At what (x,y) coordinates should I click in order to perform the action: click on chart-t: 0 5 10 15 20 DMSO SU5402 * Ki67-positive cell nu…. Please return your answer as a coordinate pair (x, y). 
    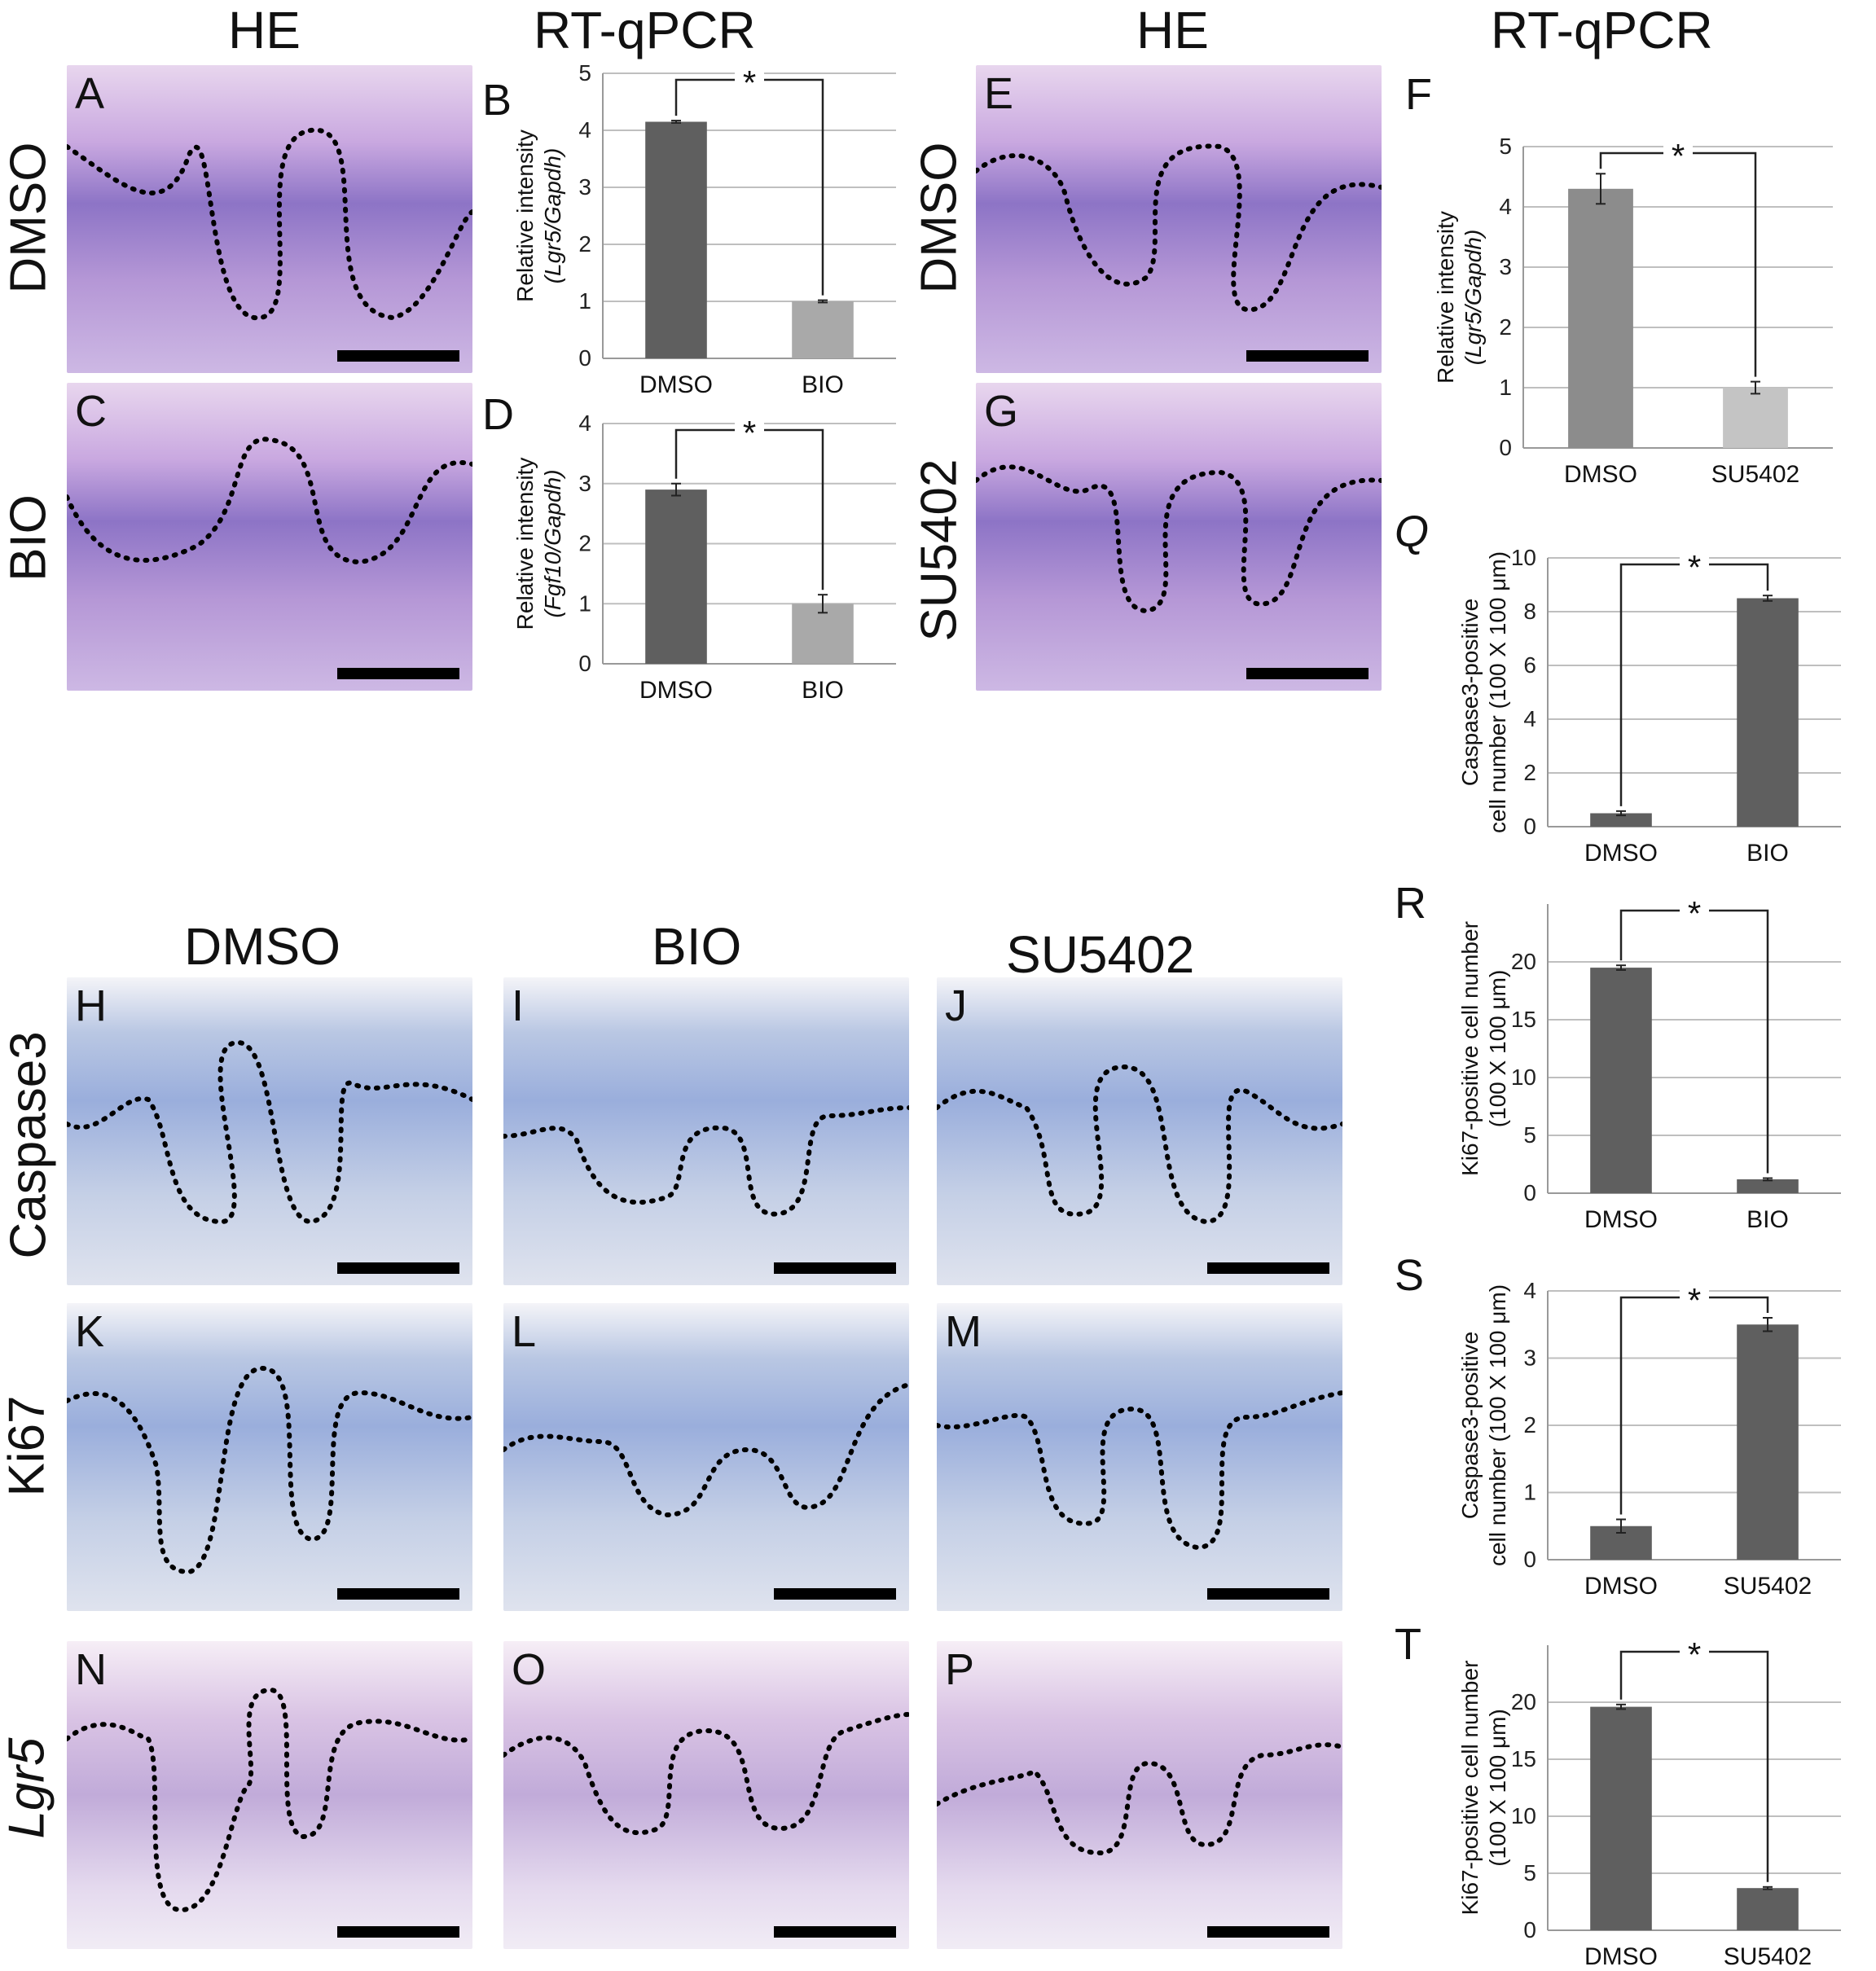
    Looking at the image, I should click on (1645, 1795).